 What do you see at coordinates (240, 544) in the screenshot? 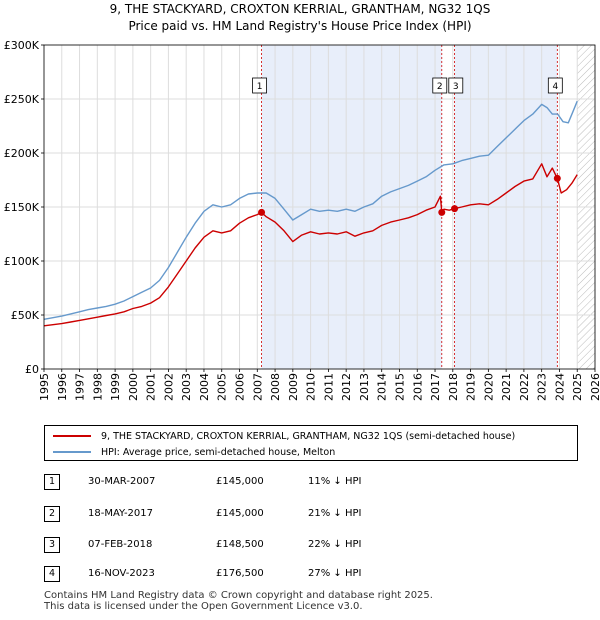
I see `transaction-price: £148,500` at bounding box center [240, 544].